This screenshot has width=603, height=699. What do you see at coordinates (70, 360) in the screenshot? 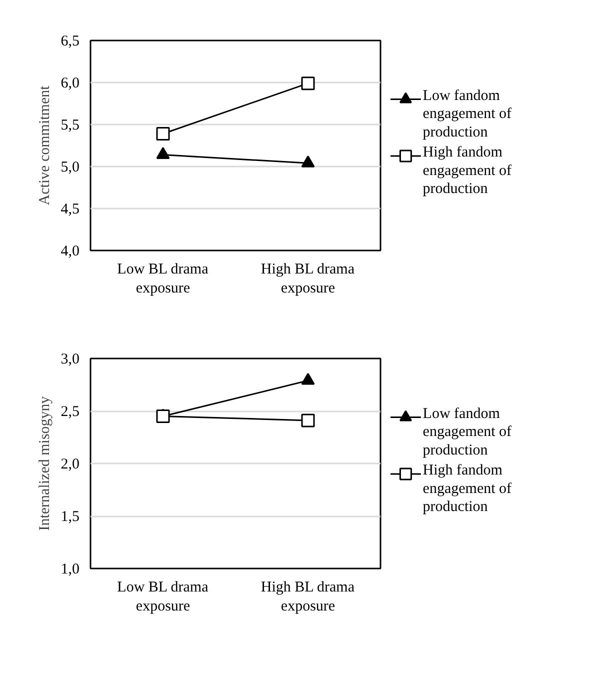
I see `y-tick-label: 3,0` at bounding box center [70, 360].